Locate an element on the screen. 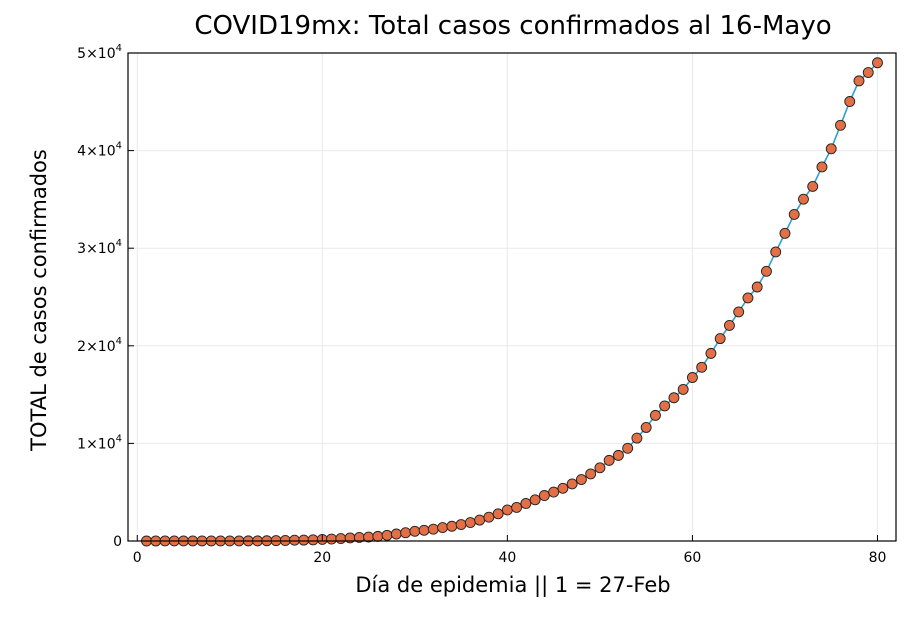 Image resolution: width=922 pixels, height=626 pixels. y-tick-label: 1×10⁴ is located at coordinates (99, 442).